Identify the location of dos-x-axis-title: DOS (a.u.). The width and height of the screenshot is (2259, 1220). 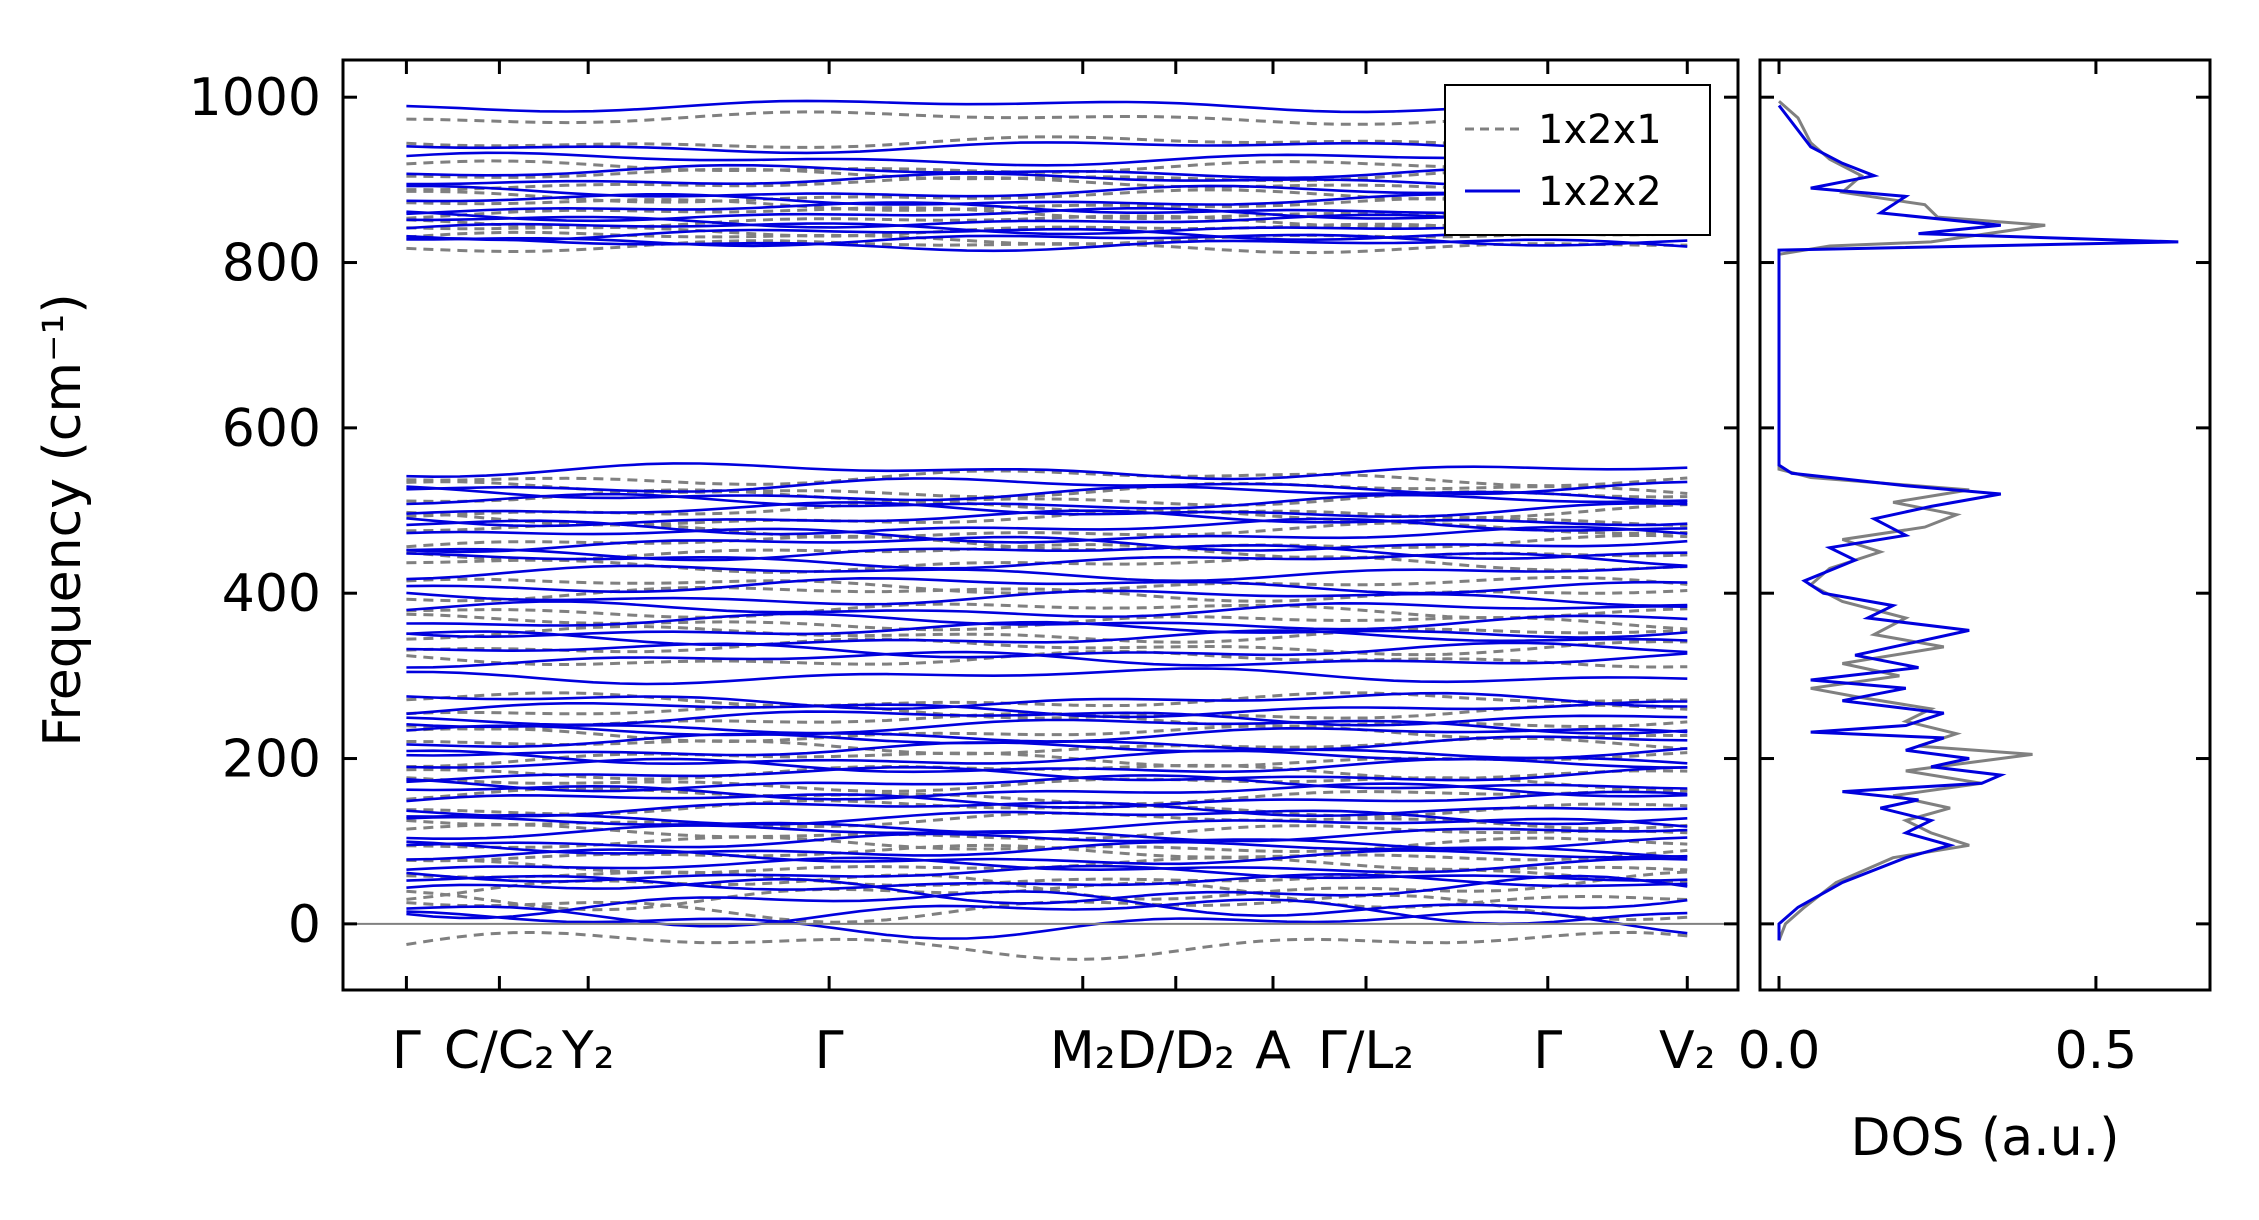
(1985, 1138).